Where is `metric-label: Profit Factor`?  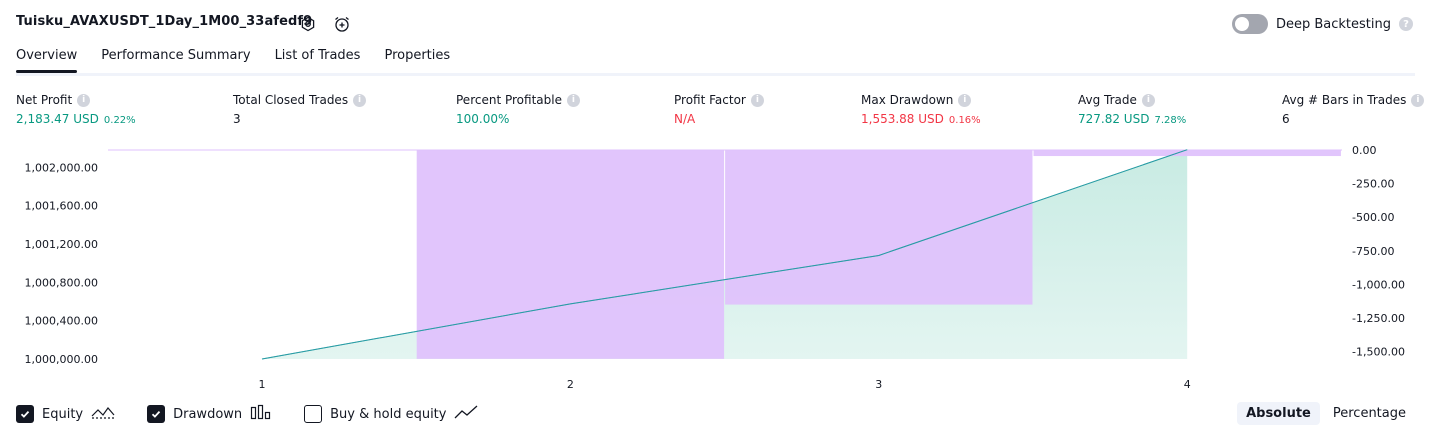 metric-label: Profit Factor is located at coordinates (710, 100).